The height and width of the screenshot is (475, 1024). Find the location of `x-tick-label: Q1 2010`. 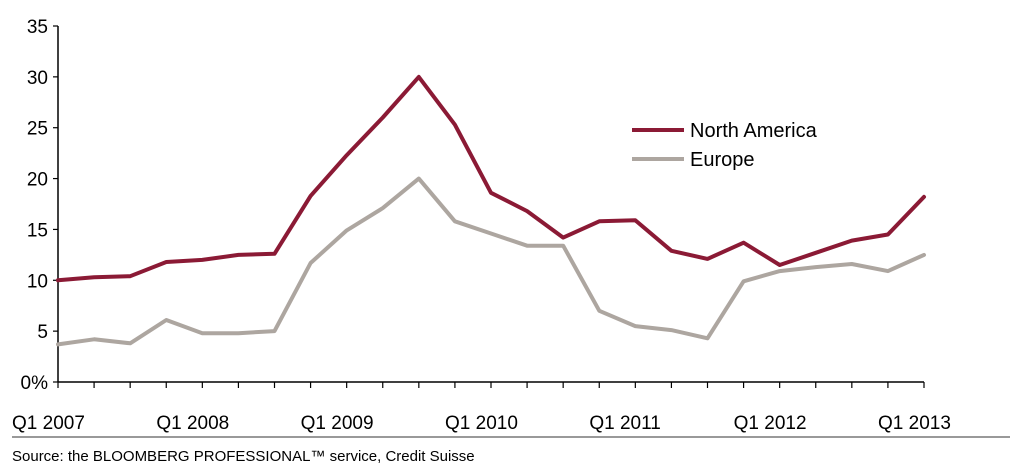

x-tick-label: Q1 2010 is located at coordinates (481, 423).